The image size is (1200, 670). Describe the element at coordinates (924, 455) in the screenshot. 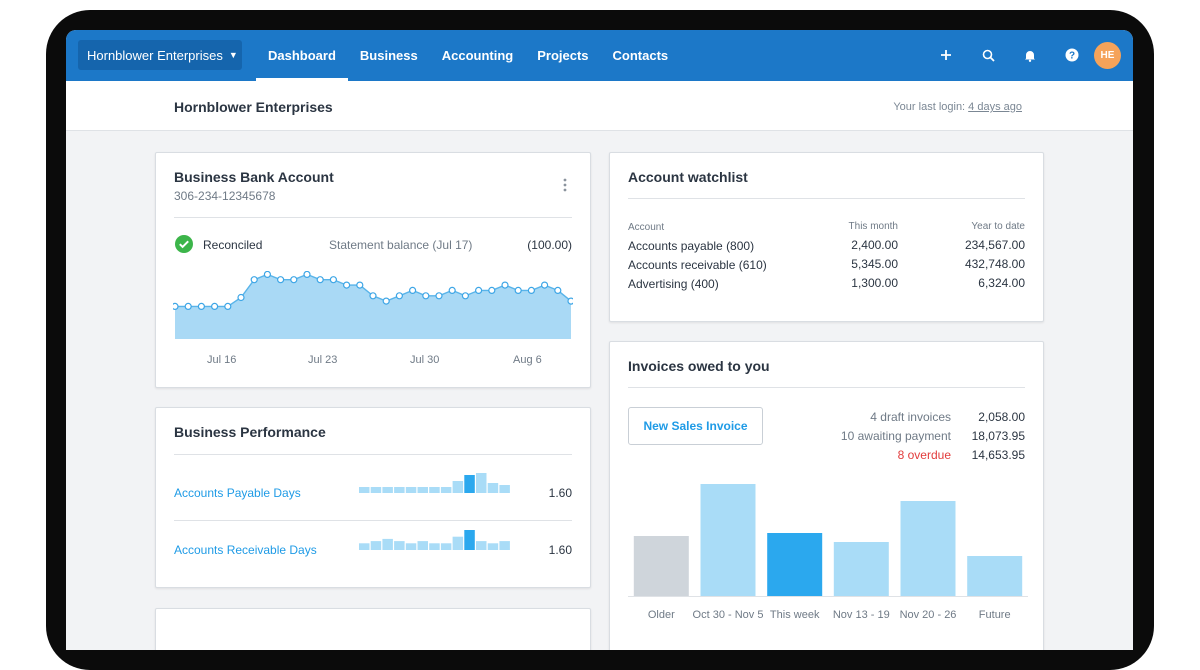

I see `overdue-label: 8 overdue` at that location.